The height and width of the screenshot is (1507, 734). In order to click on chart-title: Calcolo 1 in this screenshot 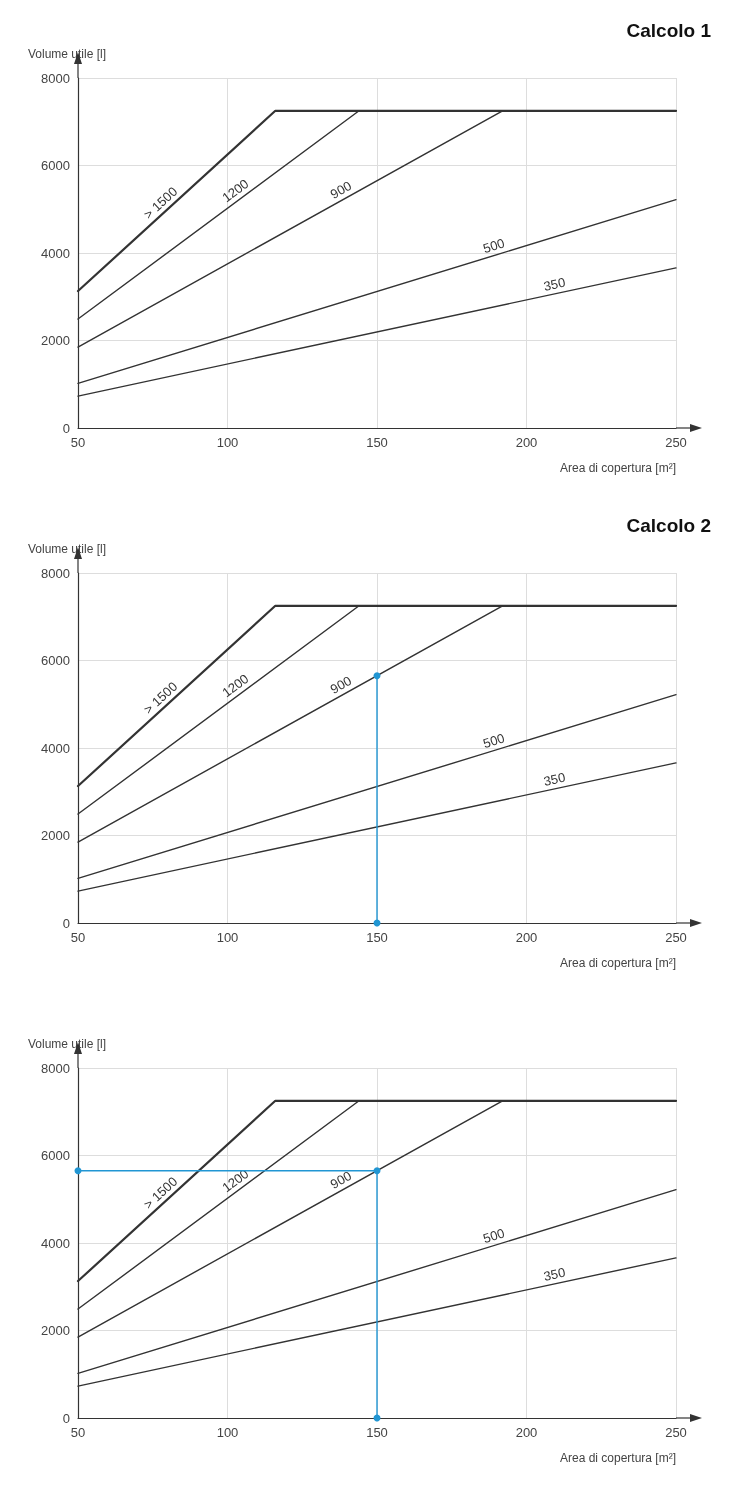, I will do `click(669, 30)`.